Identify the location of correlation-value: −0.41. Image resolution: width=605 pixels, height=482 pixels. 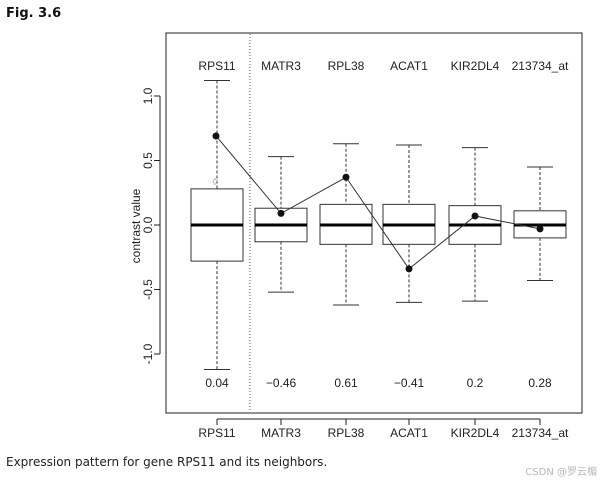
(409, 383).